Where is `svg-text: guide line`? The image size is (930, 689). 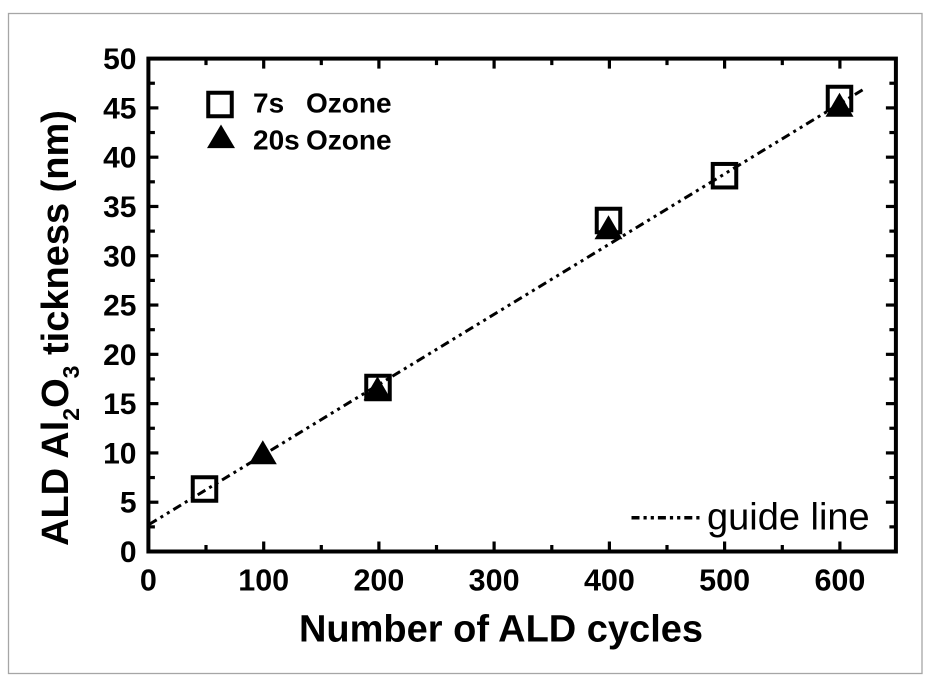
svg-text: guide line is located at coordinates (788, 518).